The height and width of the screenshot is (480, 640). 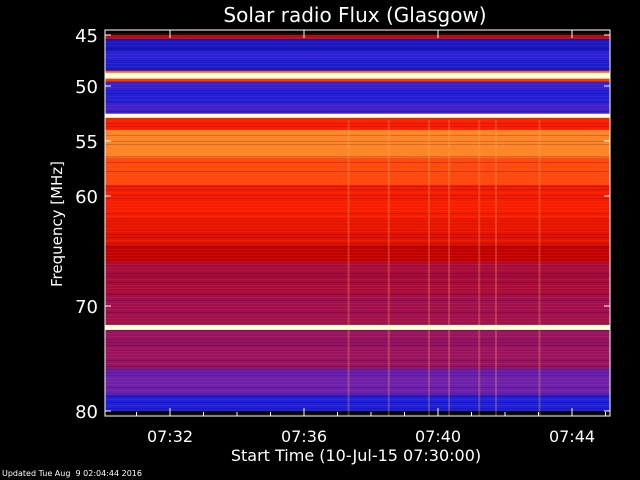 What do you see at coordinates (86, 142) in the screenshot?
I see `y-tick-label-2: 55` at bounding box center [86, 142].